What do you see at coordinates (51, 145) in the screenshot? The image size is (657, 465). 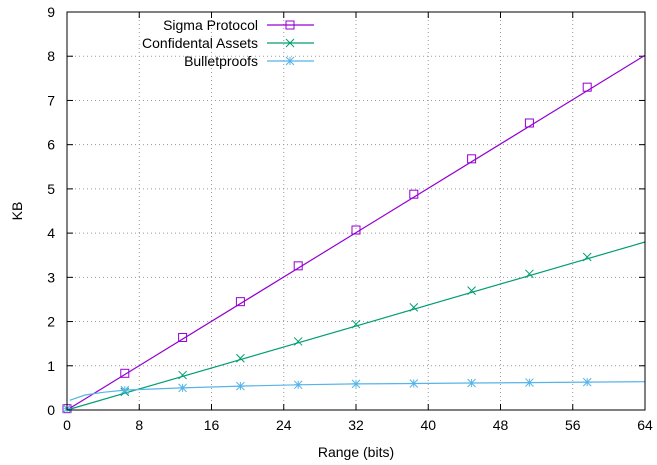 I see `y-tick-label: 6` at bounding box center [51, 145].